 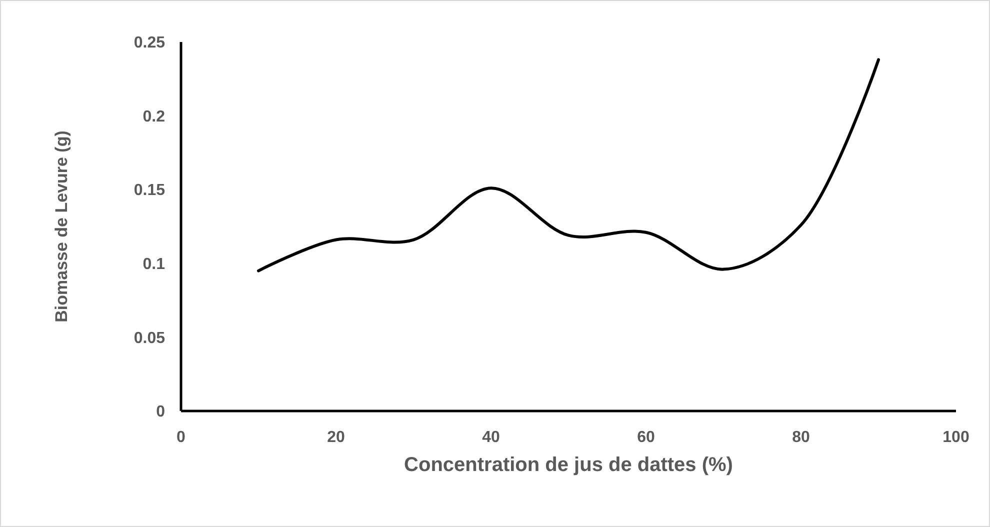 I want to click on y-tick-label: 0.15, so click(x=150, y=191).